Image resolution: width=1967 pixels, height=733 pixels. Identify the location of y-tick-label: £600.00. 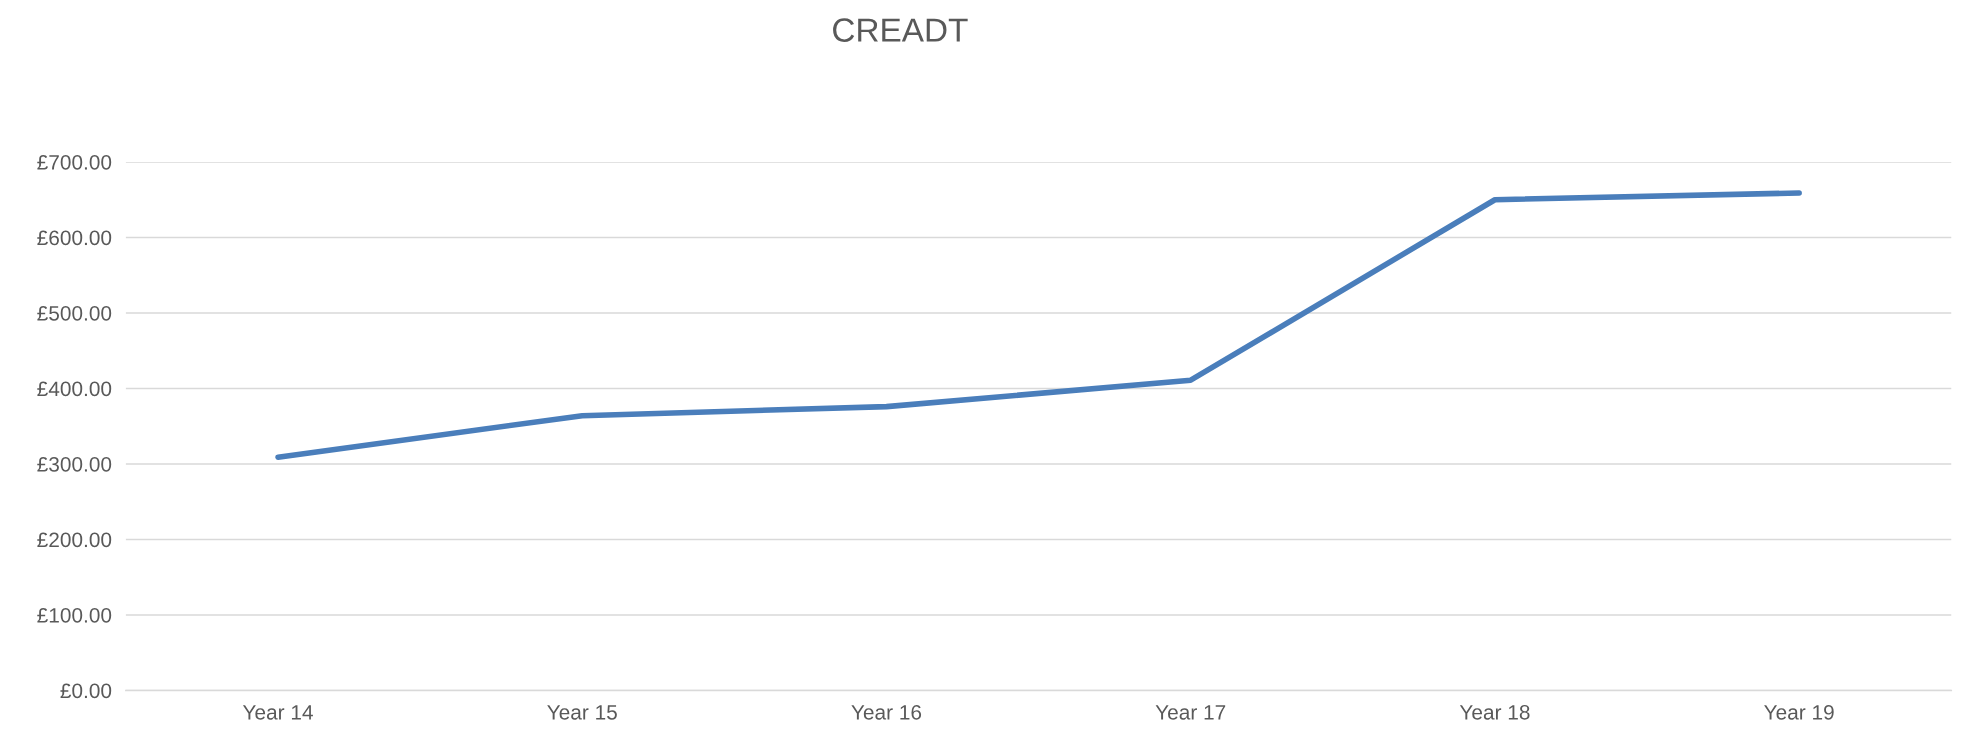
(74, 238).